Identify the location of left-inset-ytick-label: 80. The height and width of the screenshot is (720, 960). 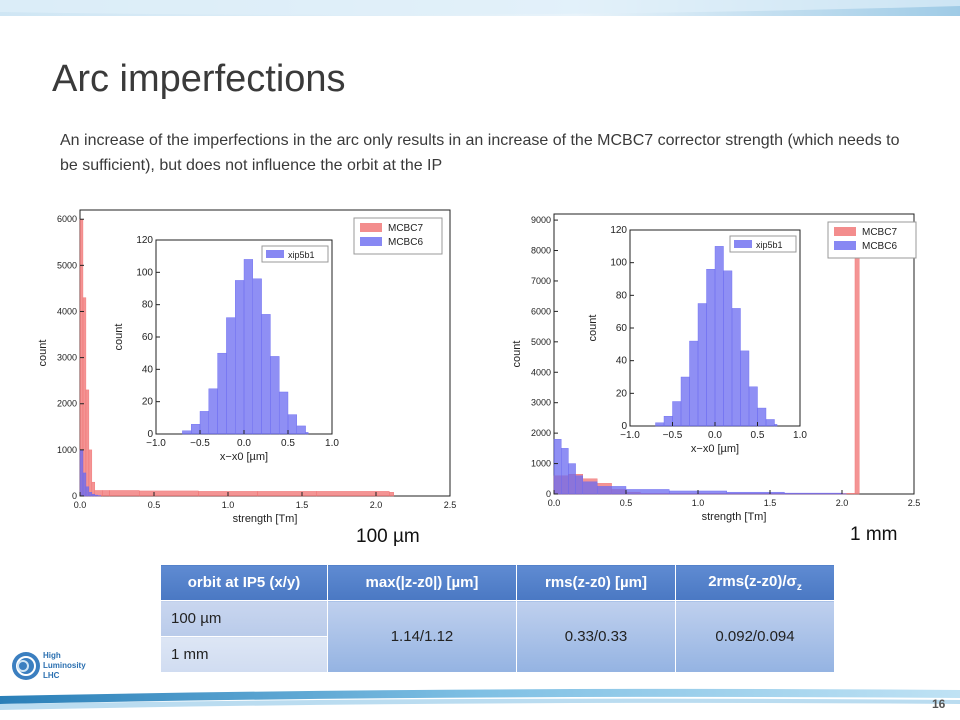
(148, 305).